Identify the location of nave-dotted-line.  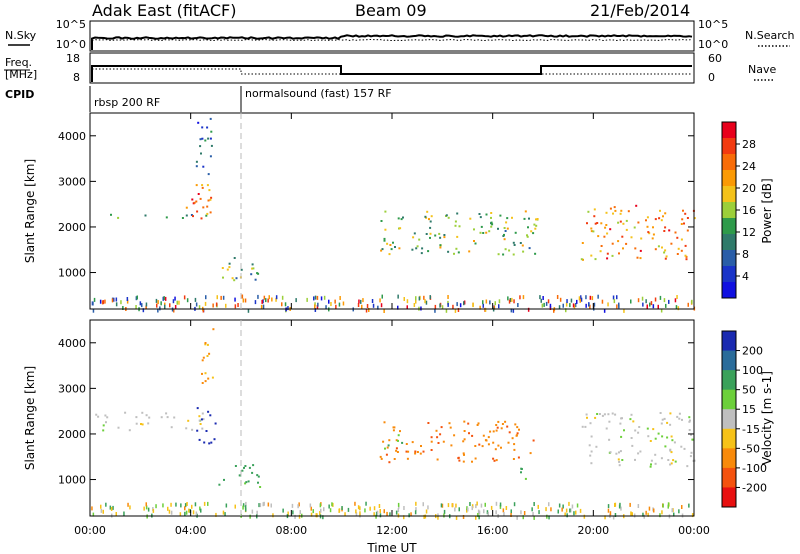
(392, 71).